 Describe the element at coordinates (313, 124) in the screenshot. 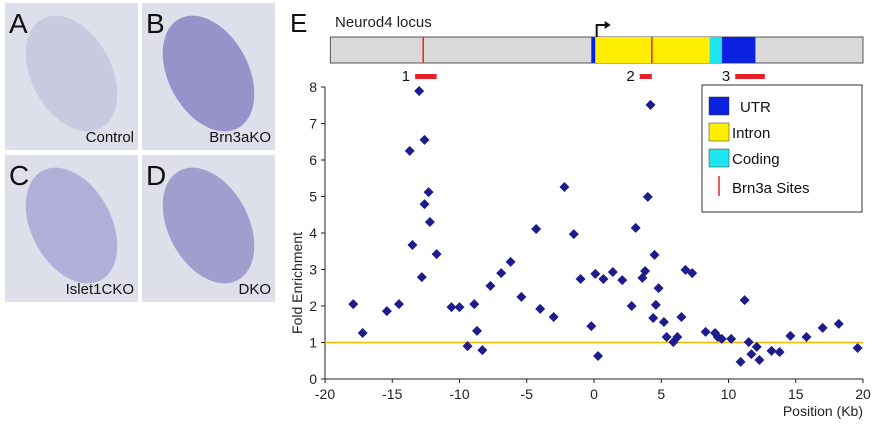

I see `y-tick-label: 7` at that location.